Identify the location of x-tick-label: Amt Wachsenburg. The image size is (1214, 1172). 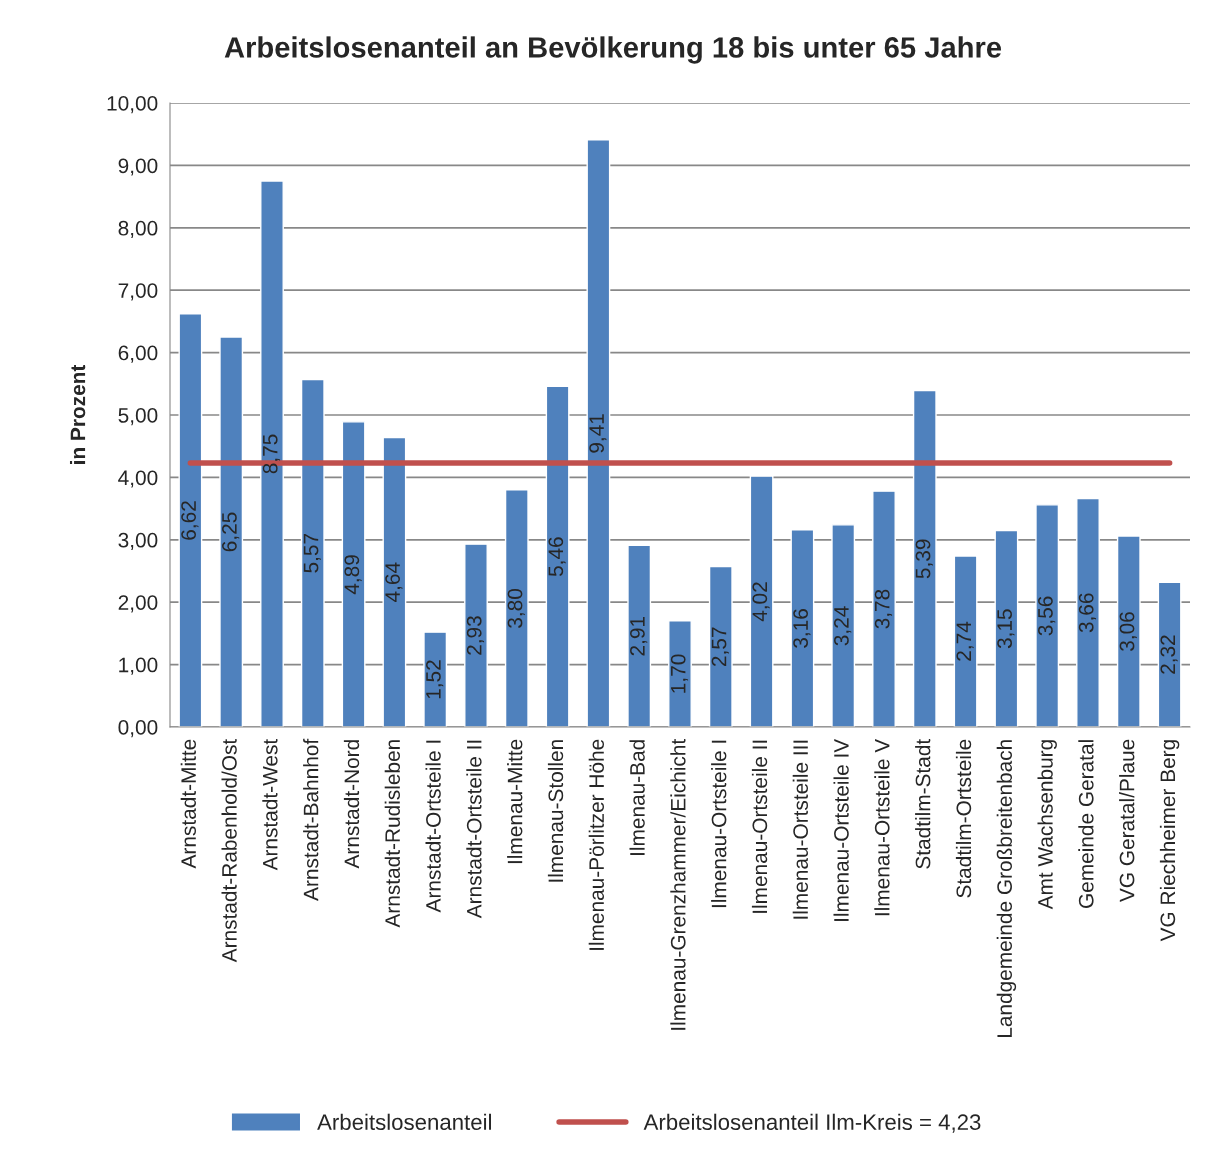
(1047, 825).